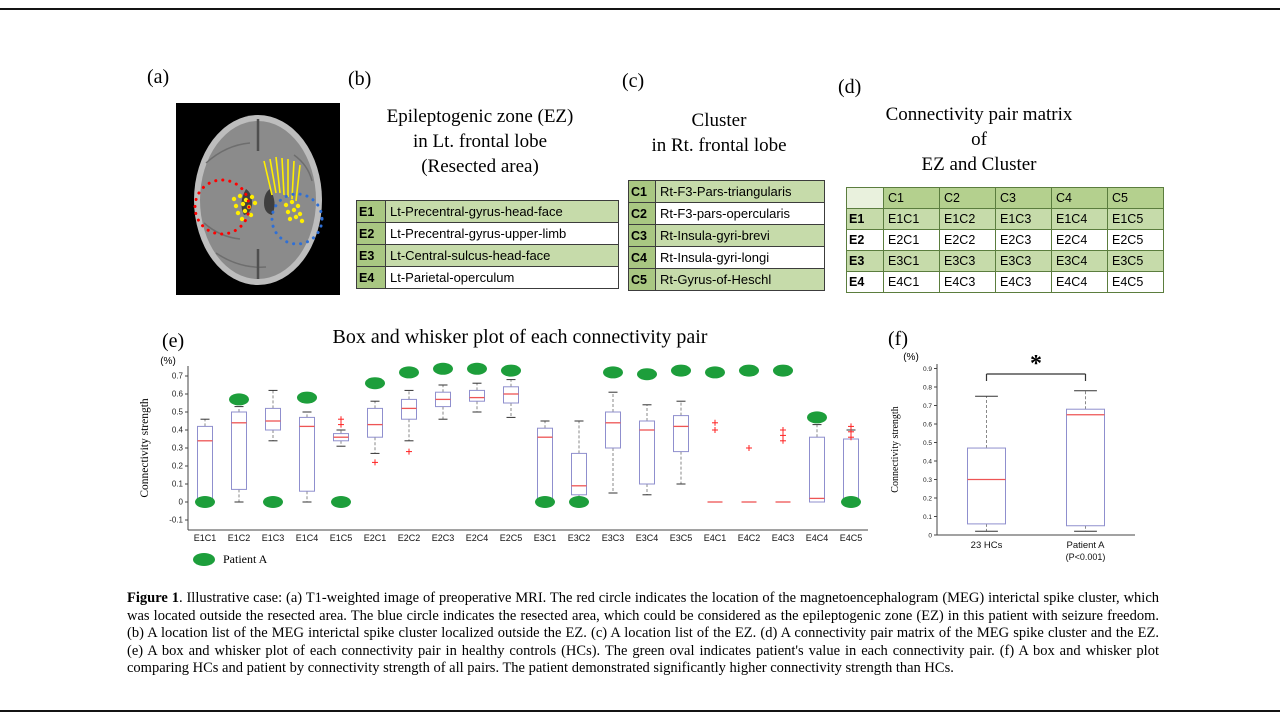 The height and width of the screenshot is (720, 1280). I want to click on col-header: C5, so click(1135, 198).